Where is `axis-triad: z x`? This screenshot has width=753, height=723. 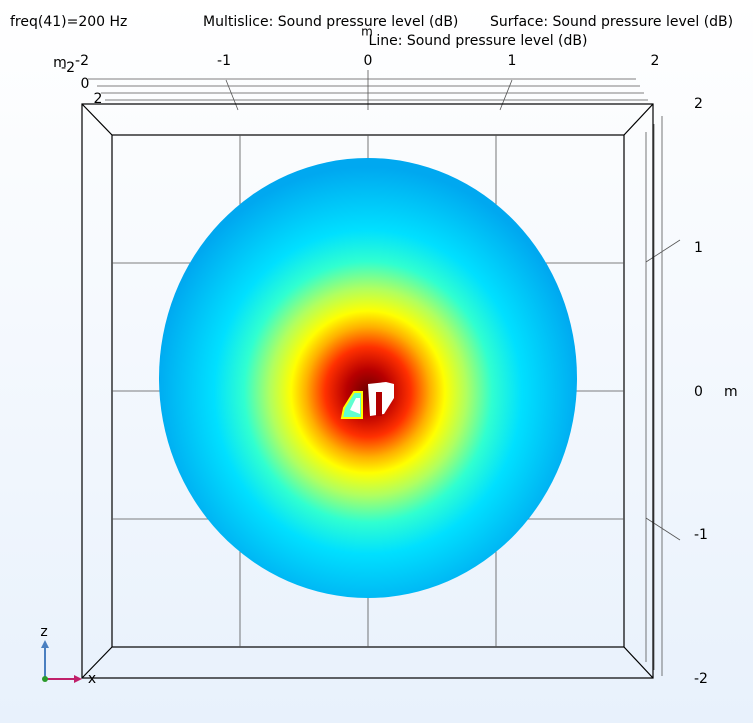 axis-triad: z x is located at coordinates (68, 655).